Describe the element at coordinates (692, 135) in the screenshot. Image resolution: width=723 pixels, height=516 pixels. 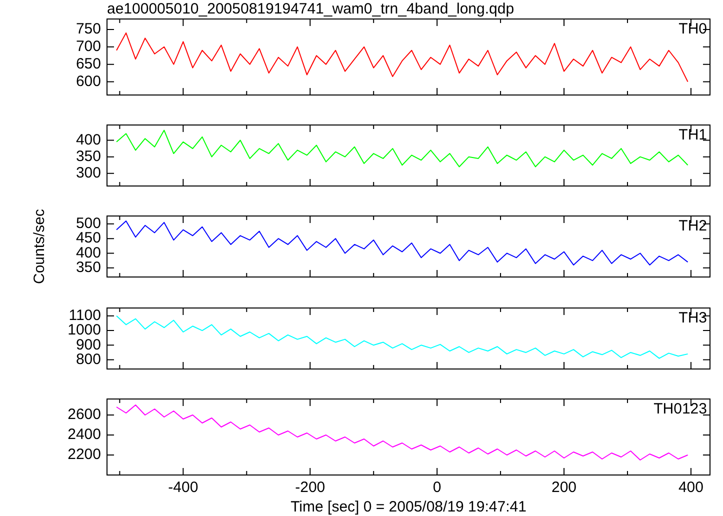
I see `series-label: TH1` at that location.